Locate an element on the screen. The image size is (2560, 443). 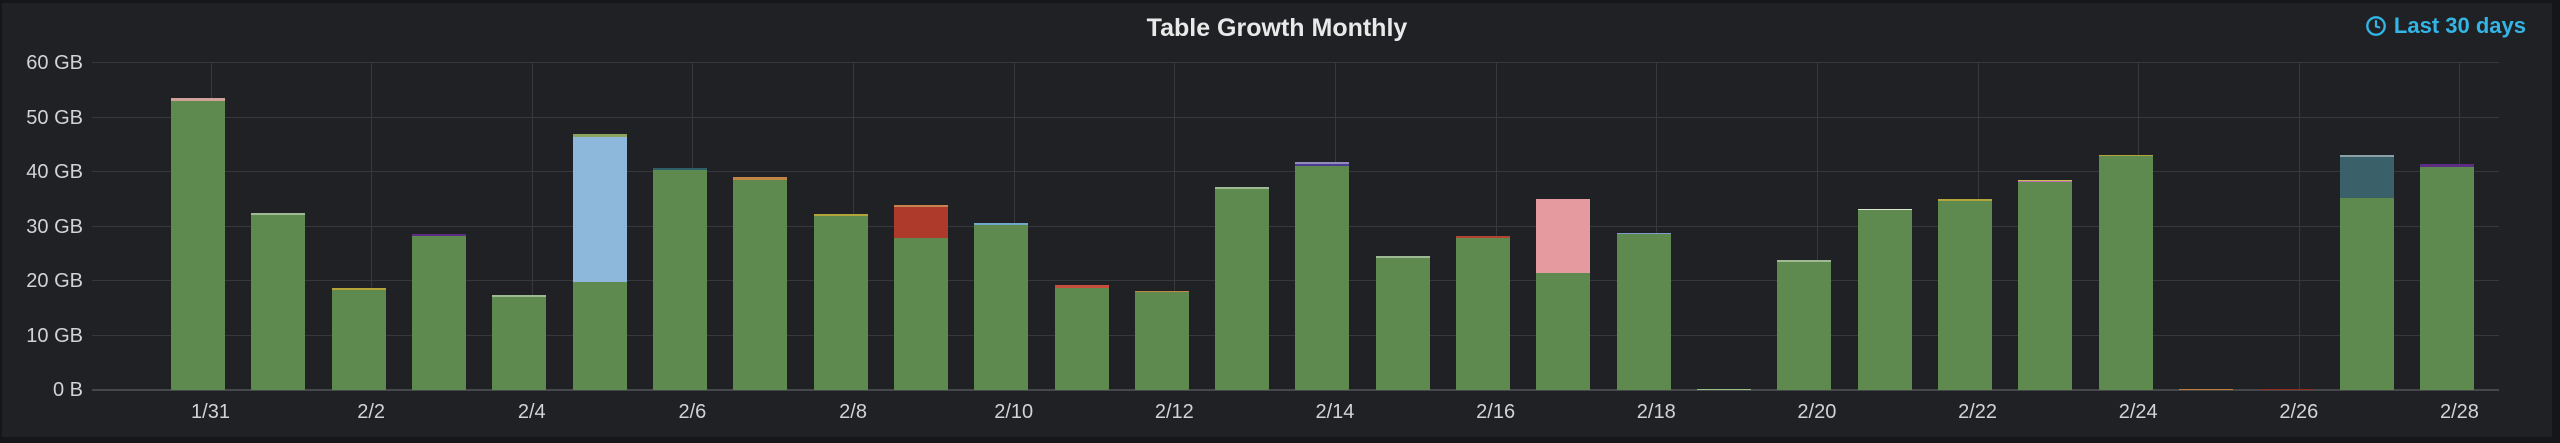
bar-segment-2/16-1 is located at coordinates (1483, 237).